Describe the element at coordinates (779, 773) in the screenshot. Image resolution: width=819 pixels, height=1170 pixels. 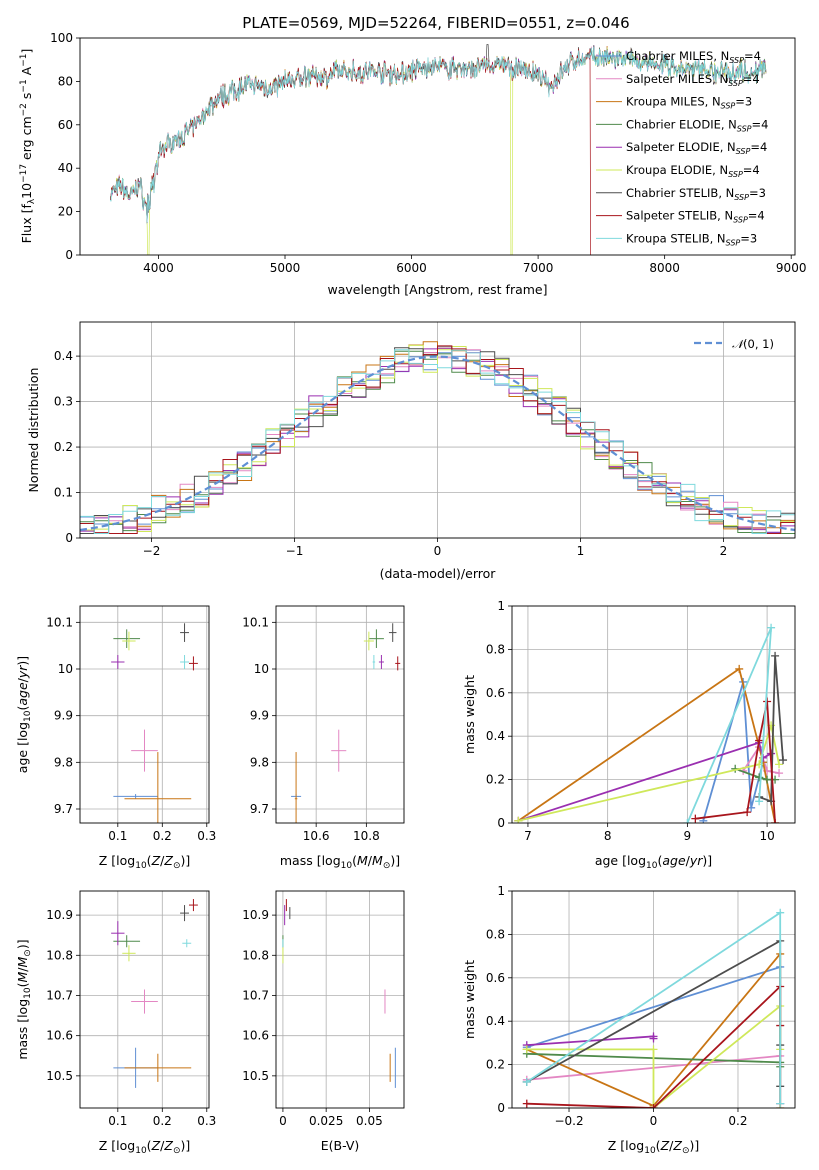
I see `weight-marker-salpeter_miles` at that location.